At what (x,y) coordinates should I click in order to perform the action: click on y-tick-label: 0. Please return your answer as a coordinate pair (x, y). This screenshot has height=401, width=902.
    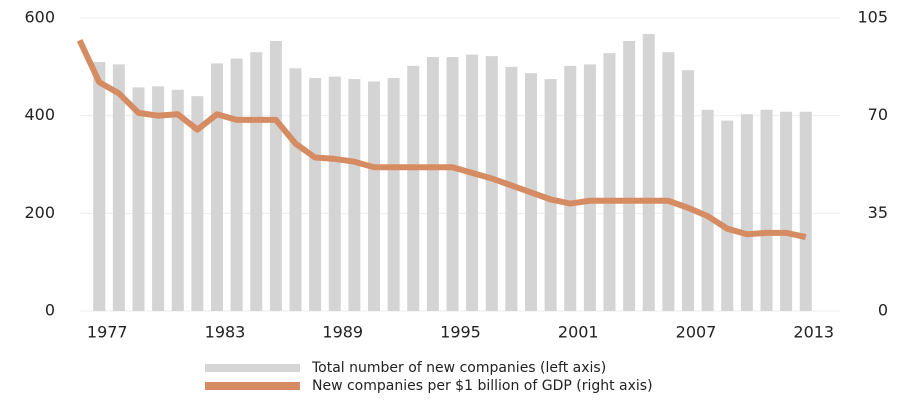
    Looking at the image, I should click on (50, 310).